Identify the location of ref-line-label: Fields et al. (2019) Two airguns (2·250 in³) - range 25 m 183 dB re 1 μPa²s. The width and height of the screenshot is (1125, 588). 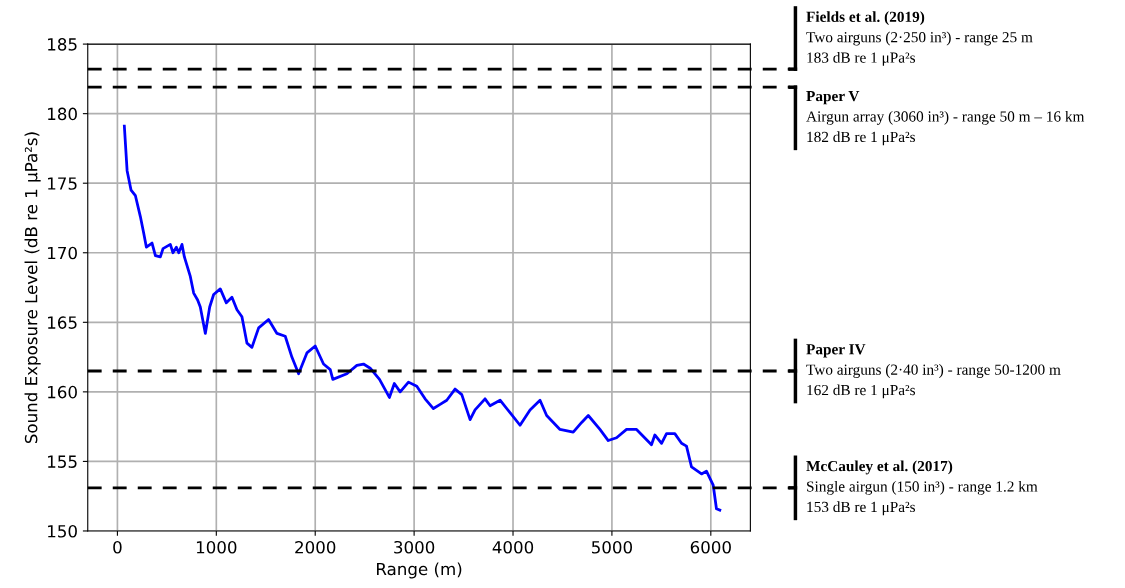
(919, 38).